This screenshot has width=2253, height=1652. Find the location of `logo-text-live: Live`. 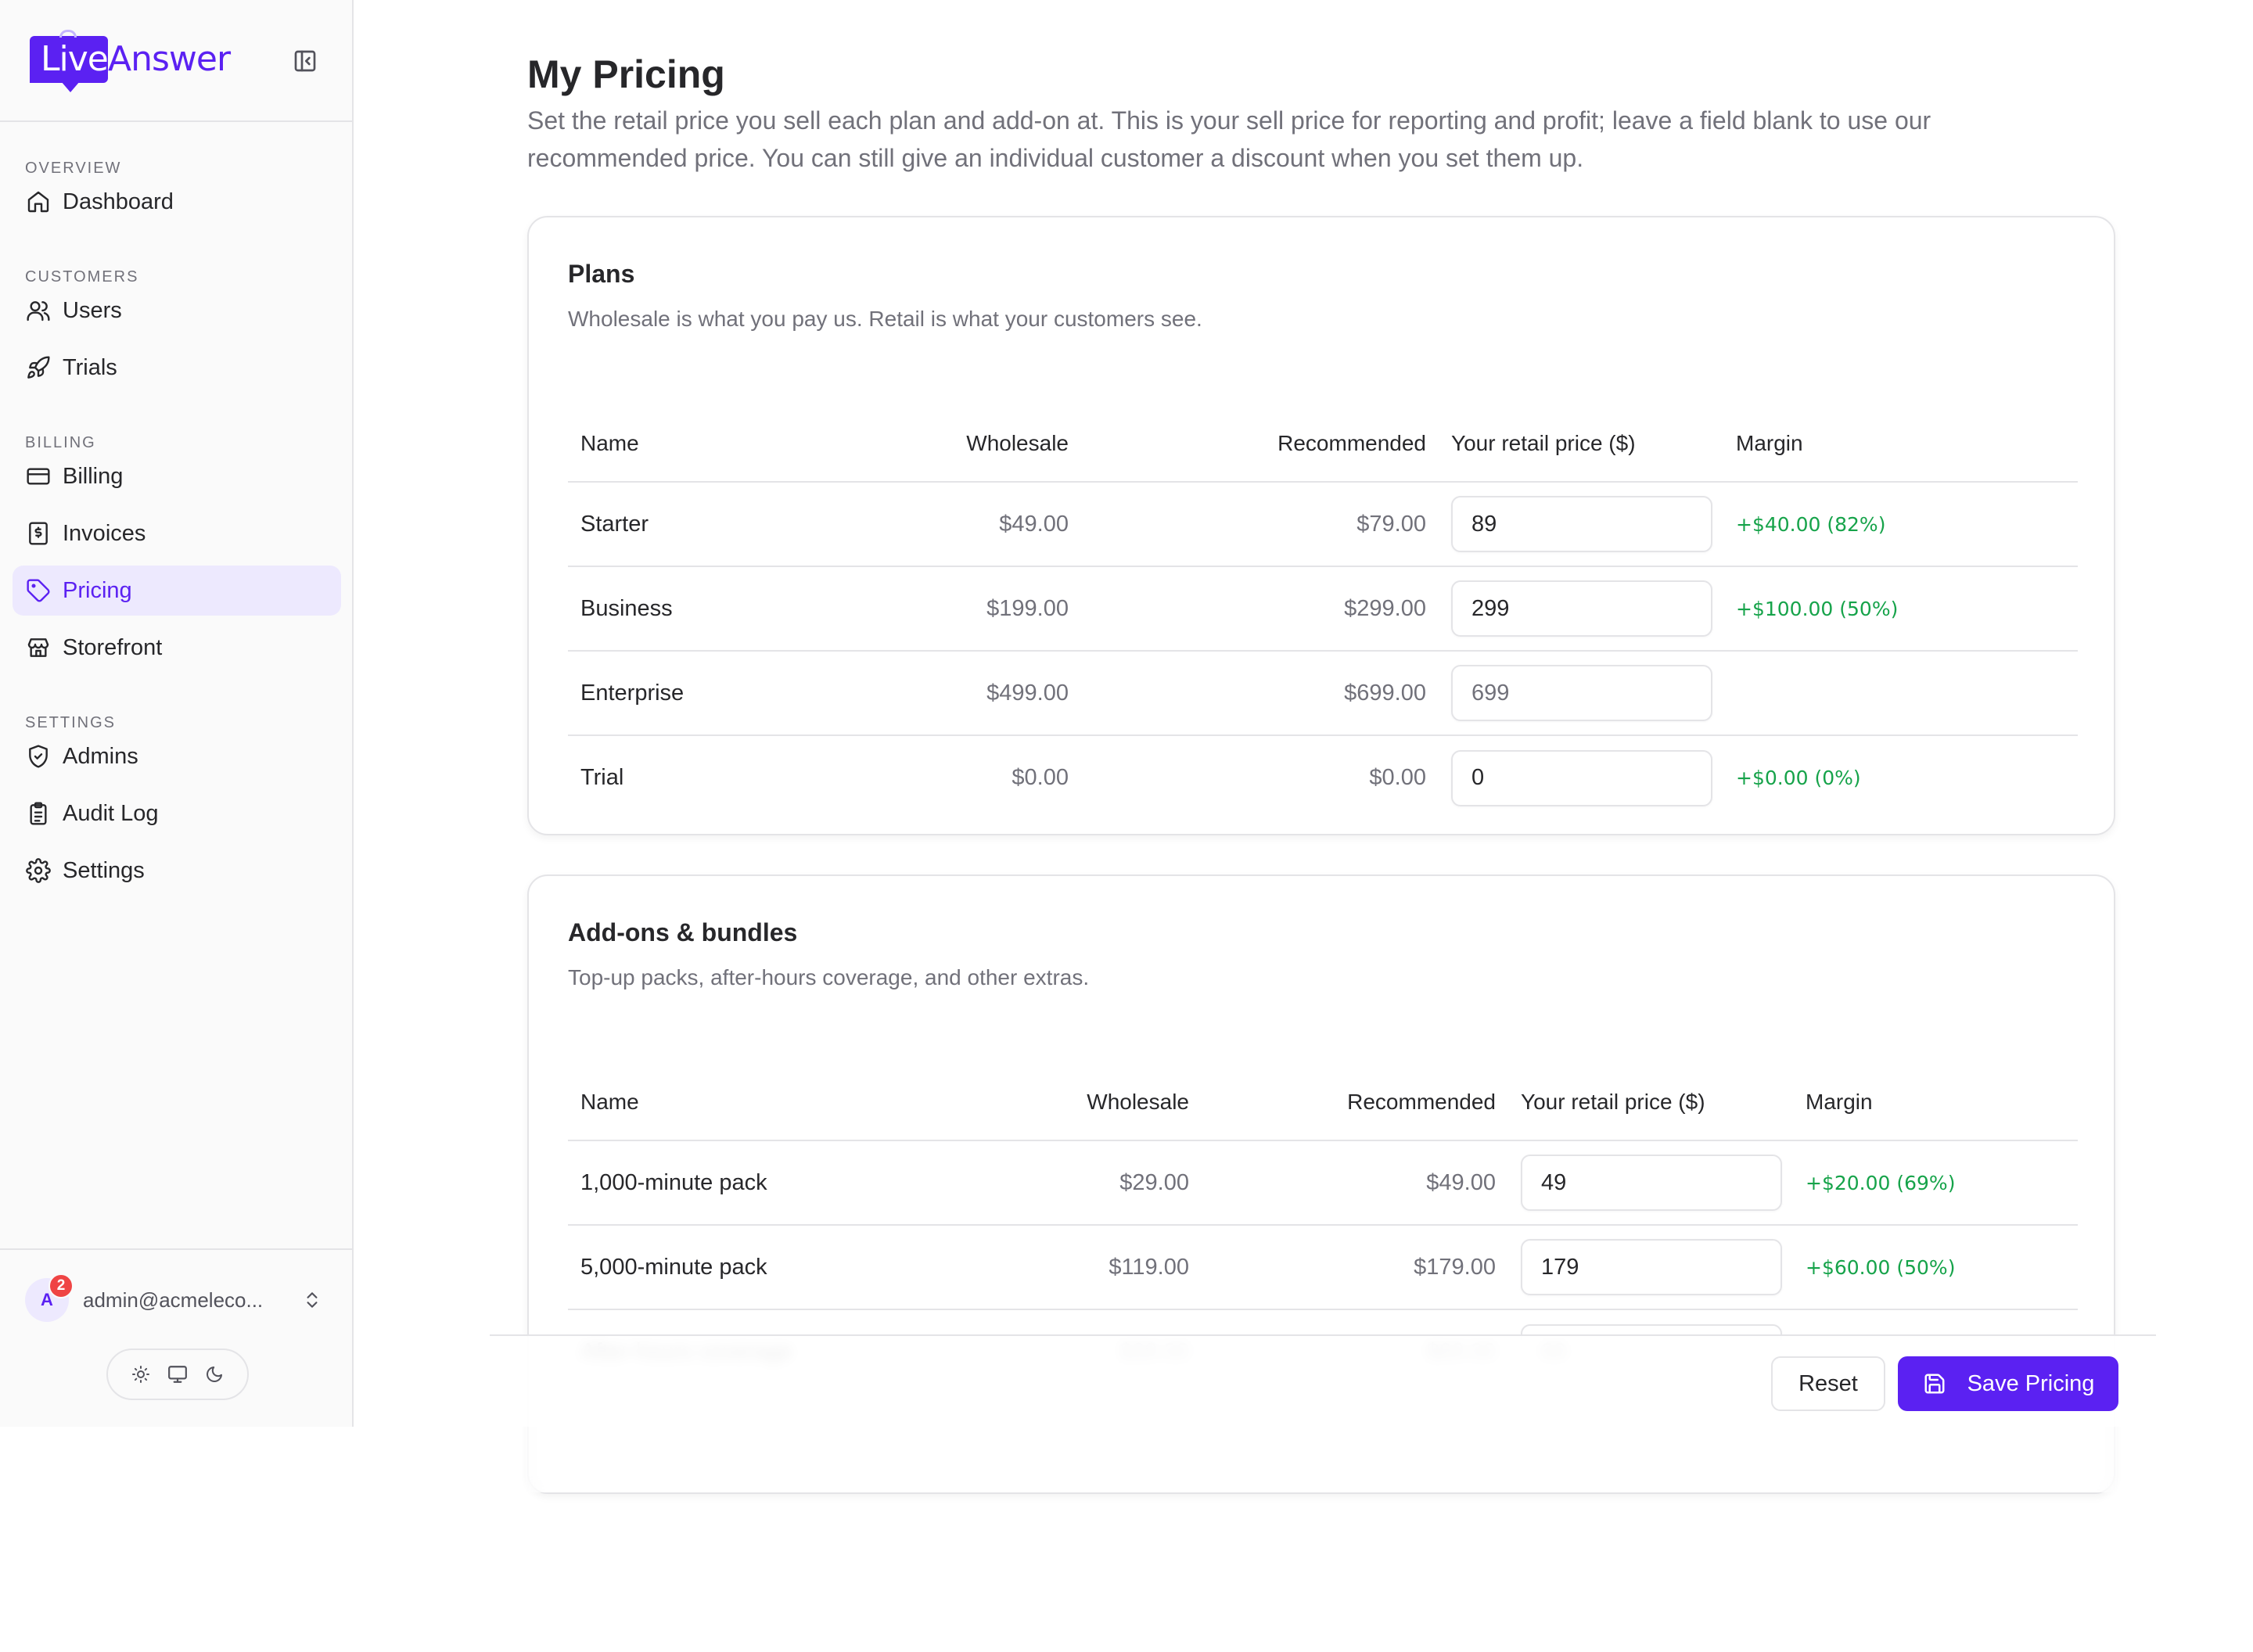

logo-text-live: Live is located at coordinates (75, 59).